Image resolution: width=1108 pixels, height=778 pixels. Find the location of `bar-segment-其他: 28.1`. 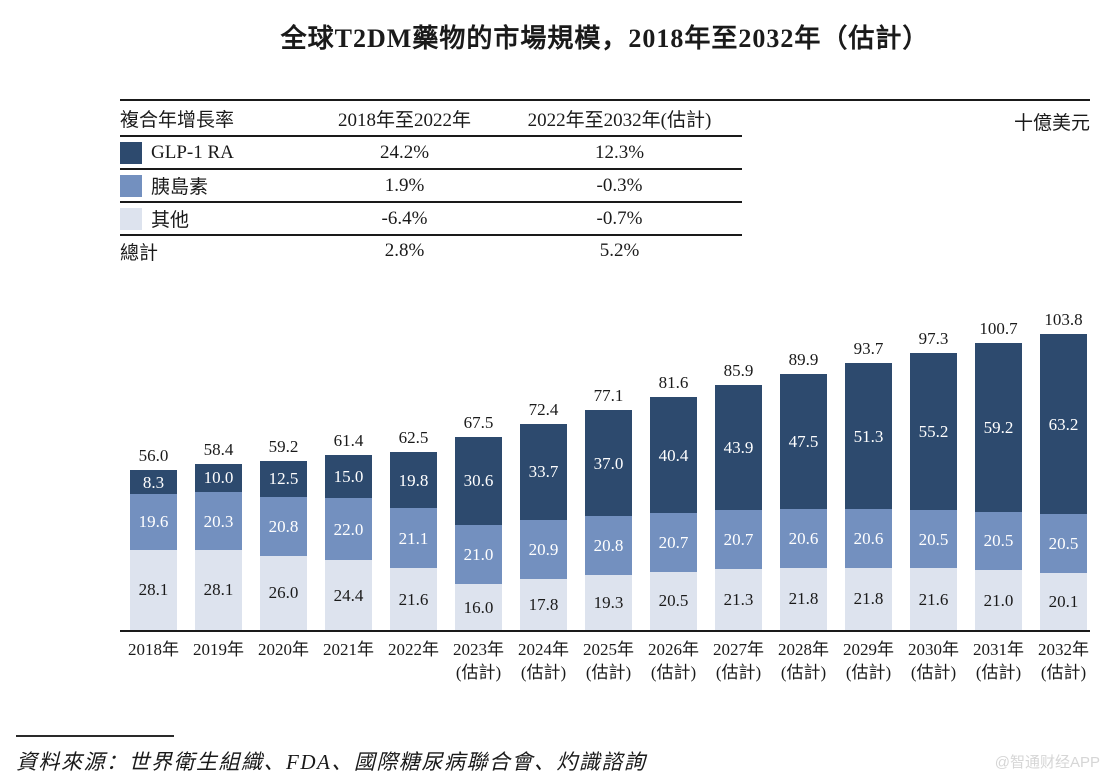

bar-segment-其他: 28.1 is located at coordinates (153, 589).